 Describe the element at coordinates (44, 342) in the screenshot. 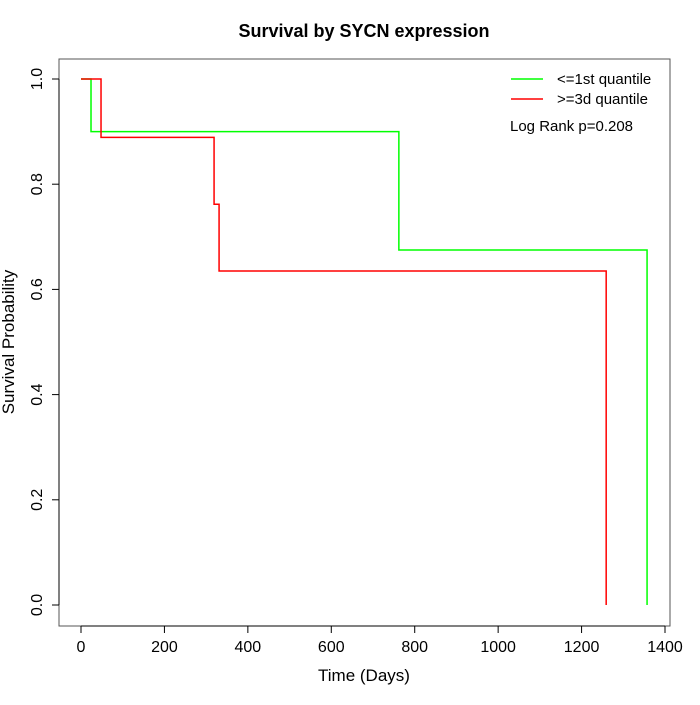

I see `y-axis: 0.0 0.2 0.4 0.6 0.8 1.0` at that location.